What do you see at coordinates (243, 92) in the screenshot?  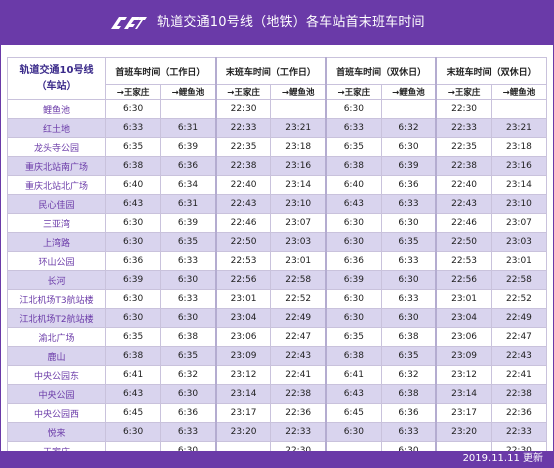 I see `direction-header: →王家庄` at bounding box center [243, 92].